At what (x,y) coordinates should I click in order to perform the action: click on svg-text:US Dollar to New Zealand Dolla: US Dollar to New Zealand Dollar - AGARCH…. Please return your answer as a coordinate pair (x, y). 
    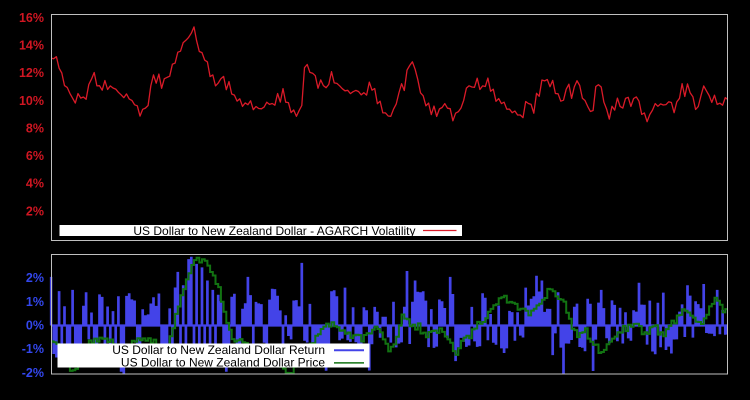
    Looking at the image, I should click on (274, 231).